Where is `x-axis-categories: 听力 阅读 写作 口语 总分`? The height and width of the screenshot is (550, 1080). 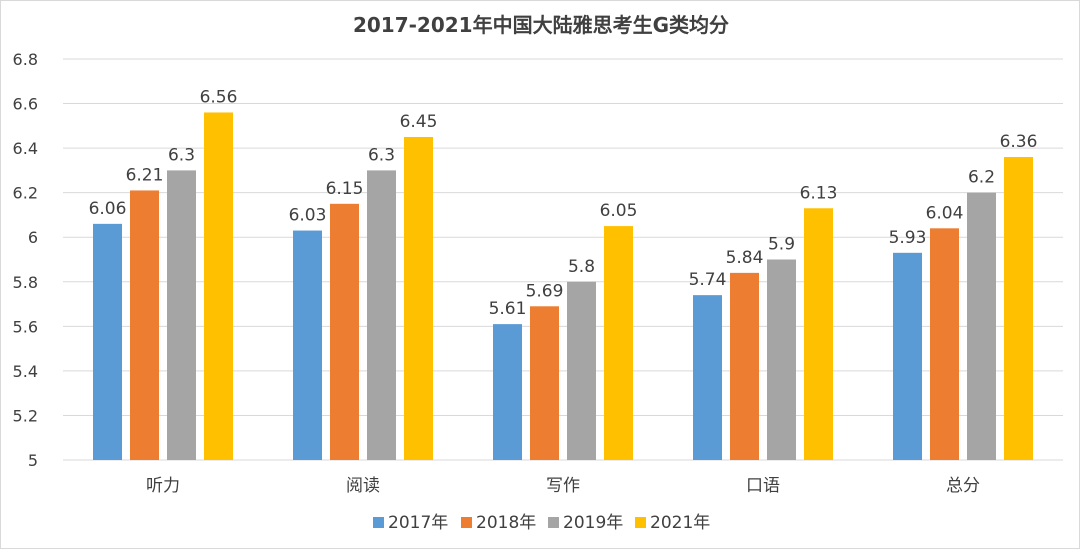 x-axis-categories: 听力 阅读 写作 口语 总分 is located at coordinates (563, 486).